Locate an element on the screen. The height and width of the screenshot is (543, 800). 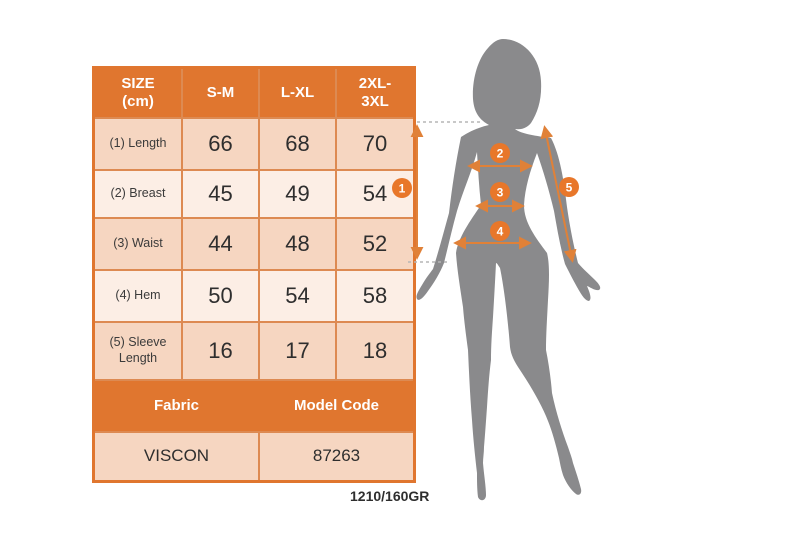
cell-breast-sm: 45 is located at coordinates (220, 193).